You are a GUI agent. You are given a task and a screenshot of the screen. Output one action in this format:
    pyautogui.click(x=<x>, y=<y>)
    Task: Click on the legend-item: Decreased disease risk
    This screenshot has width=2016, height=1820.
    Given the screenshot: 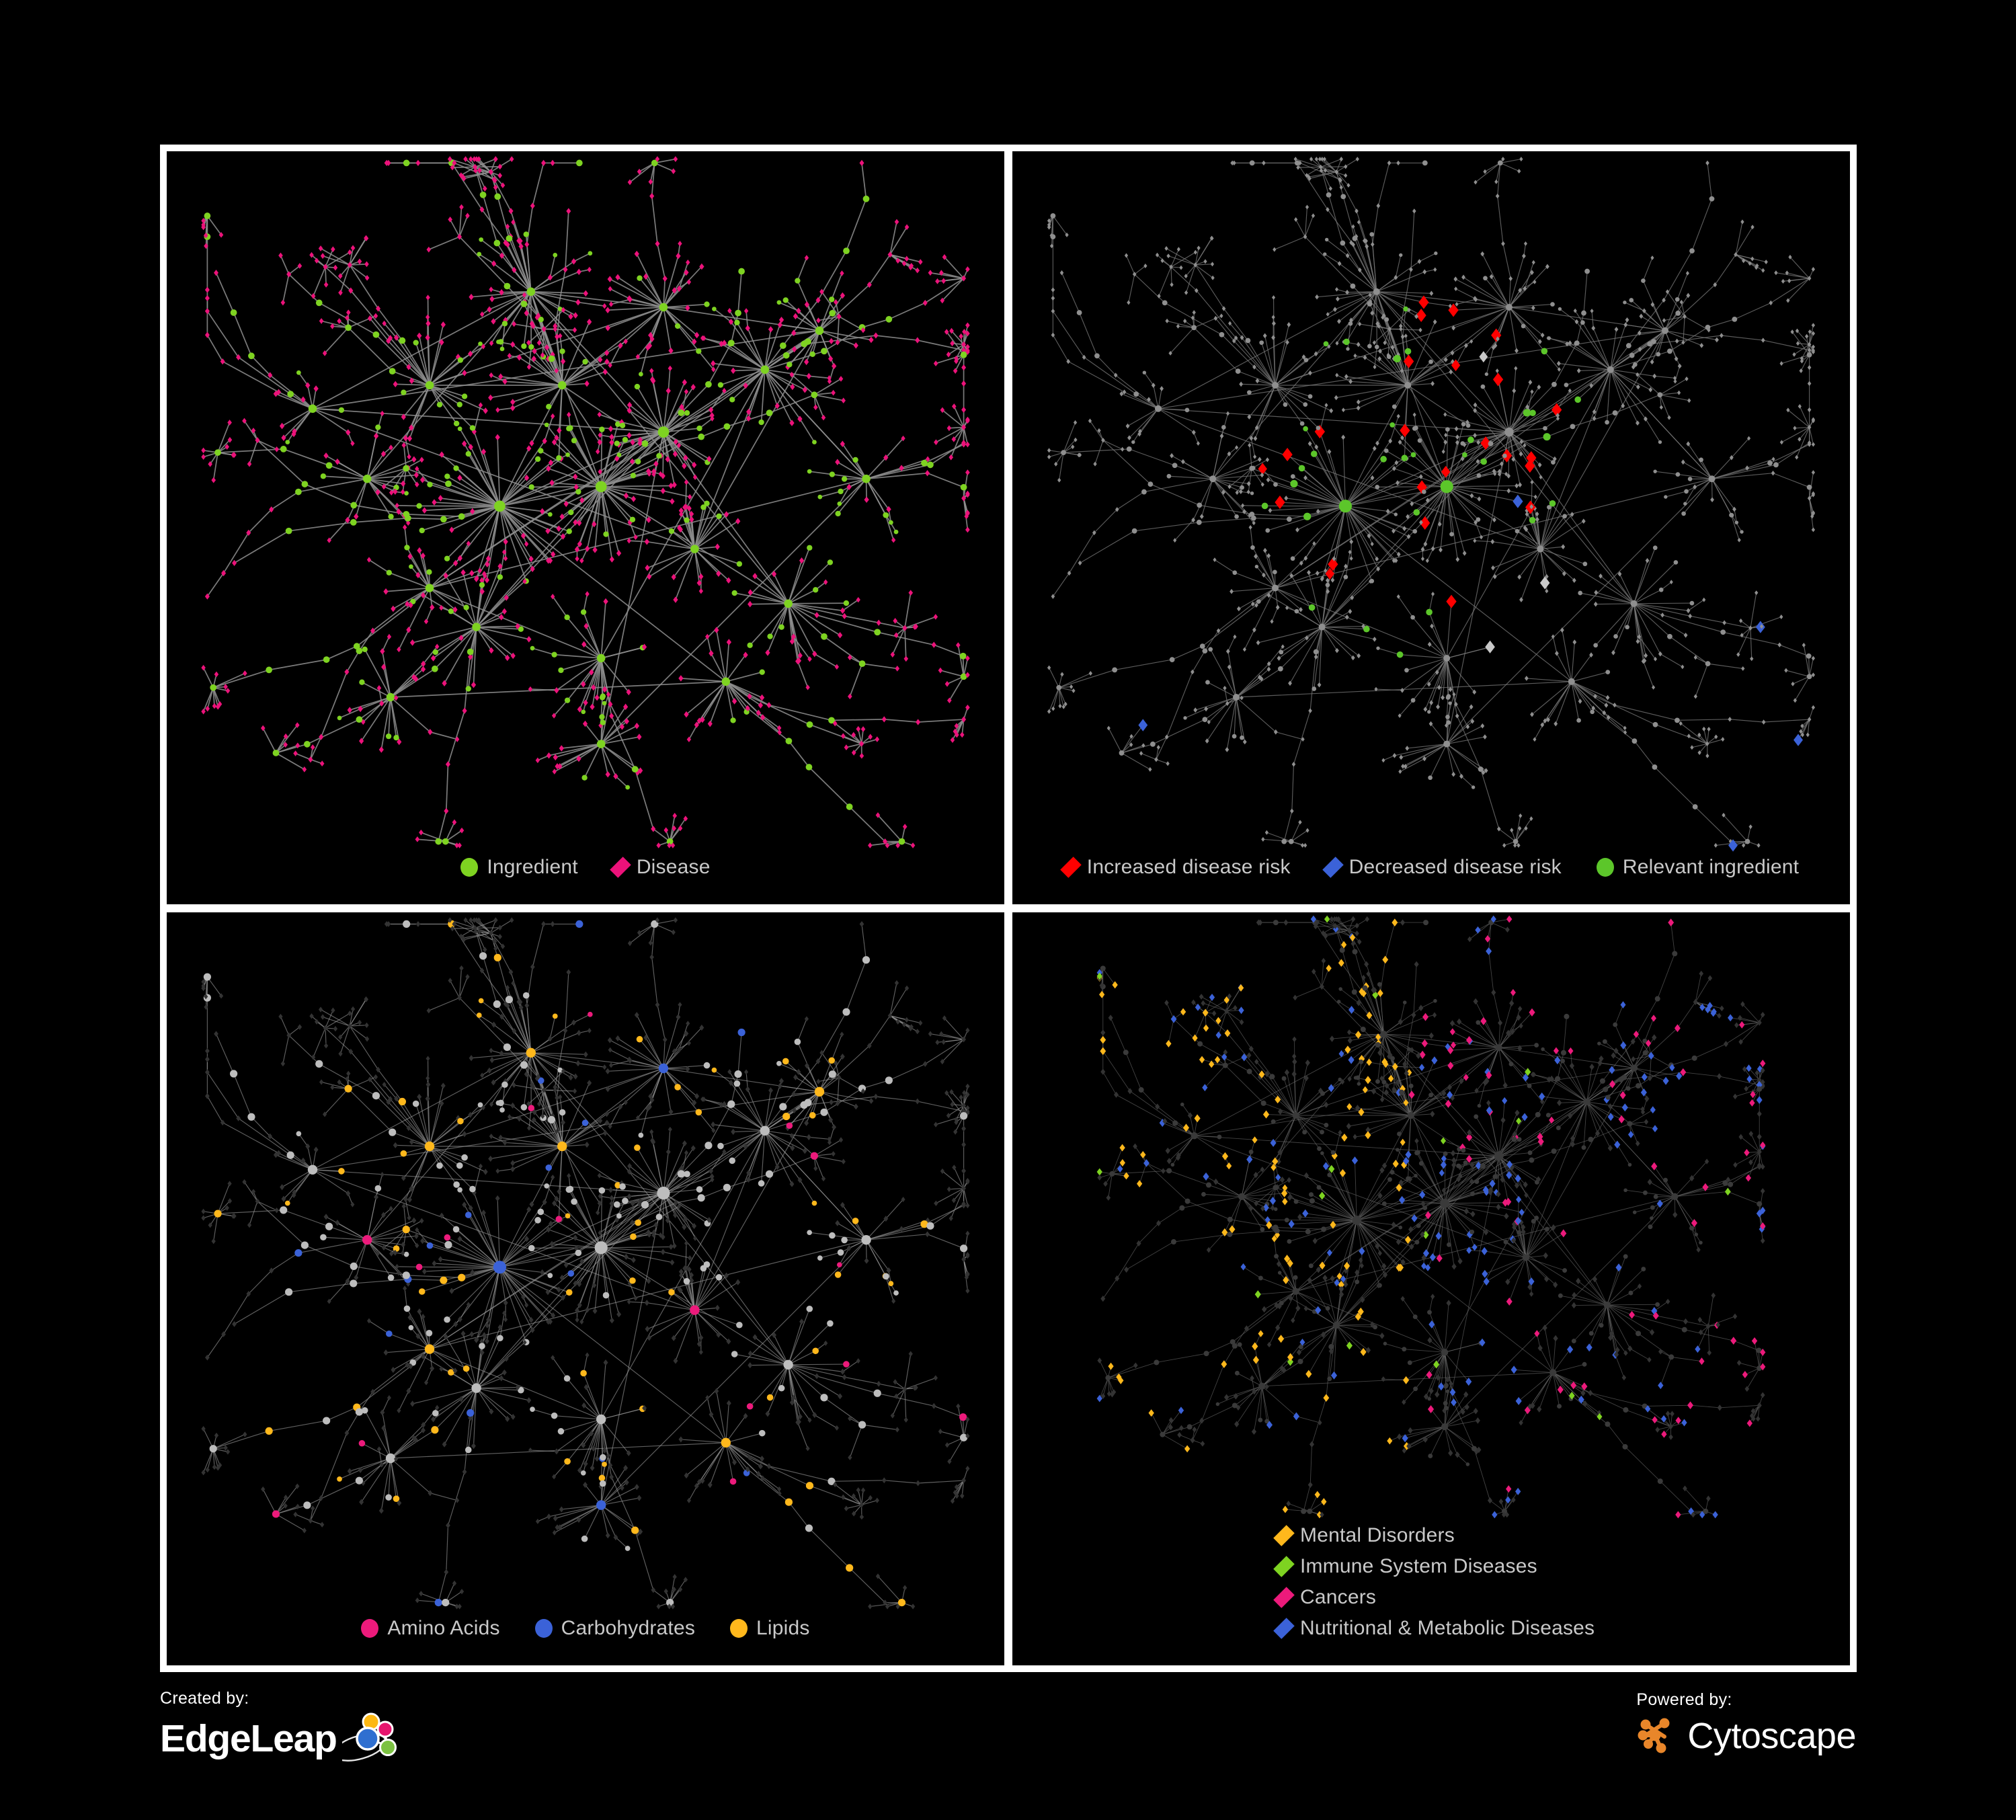 What is the action you would take?
    pyautogui.click(x=1442, y=867)
    